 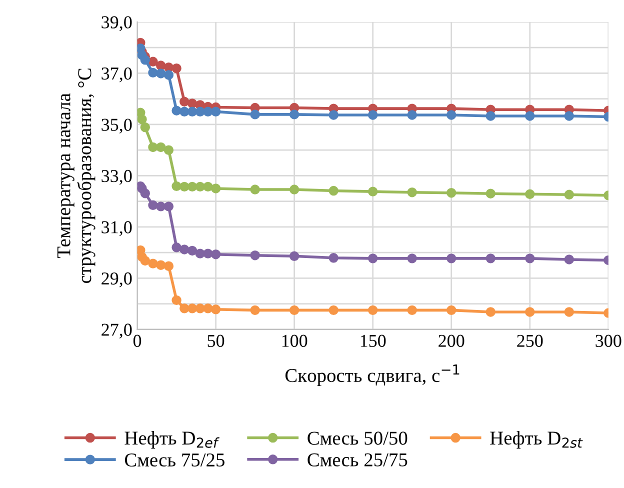 I want to click on y-tick-label: 37,0, so click(x=117, y=74).